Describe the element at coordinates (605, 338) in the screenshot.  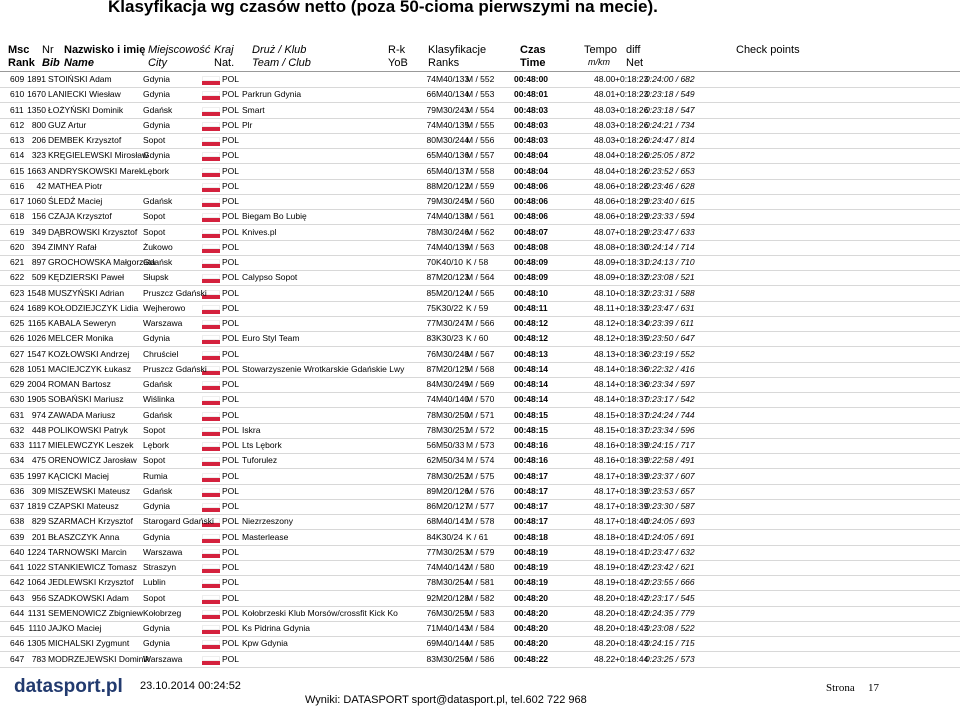
I see `cell: 48.12` at that location.